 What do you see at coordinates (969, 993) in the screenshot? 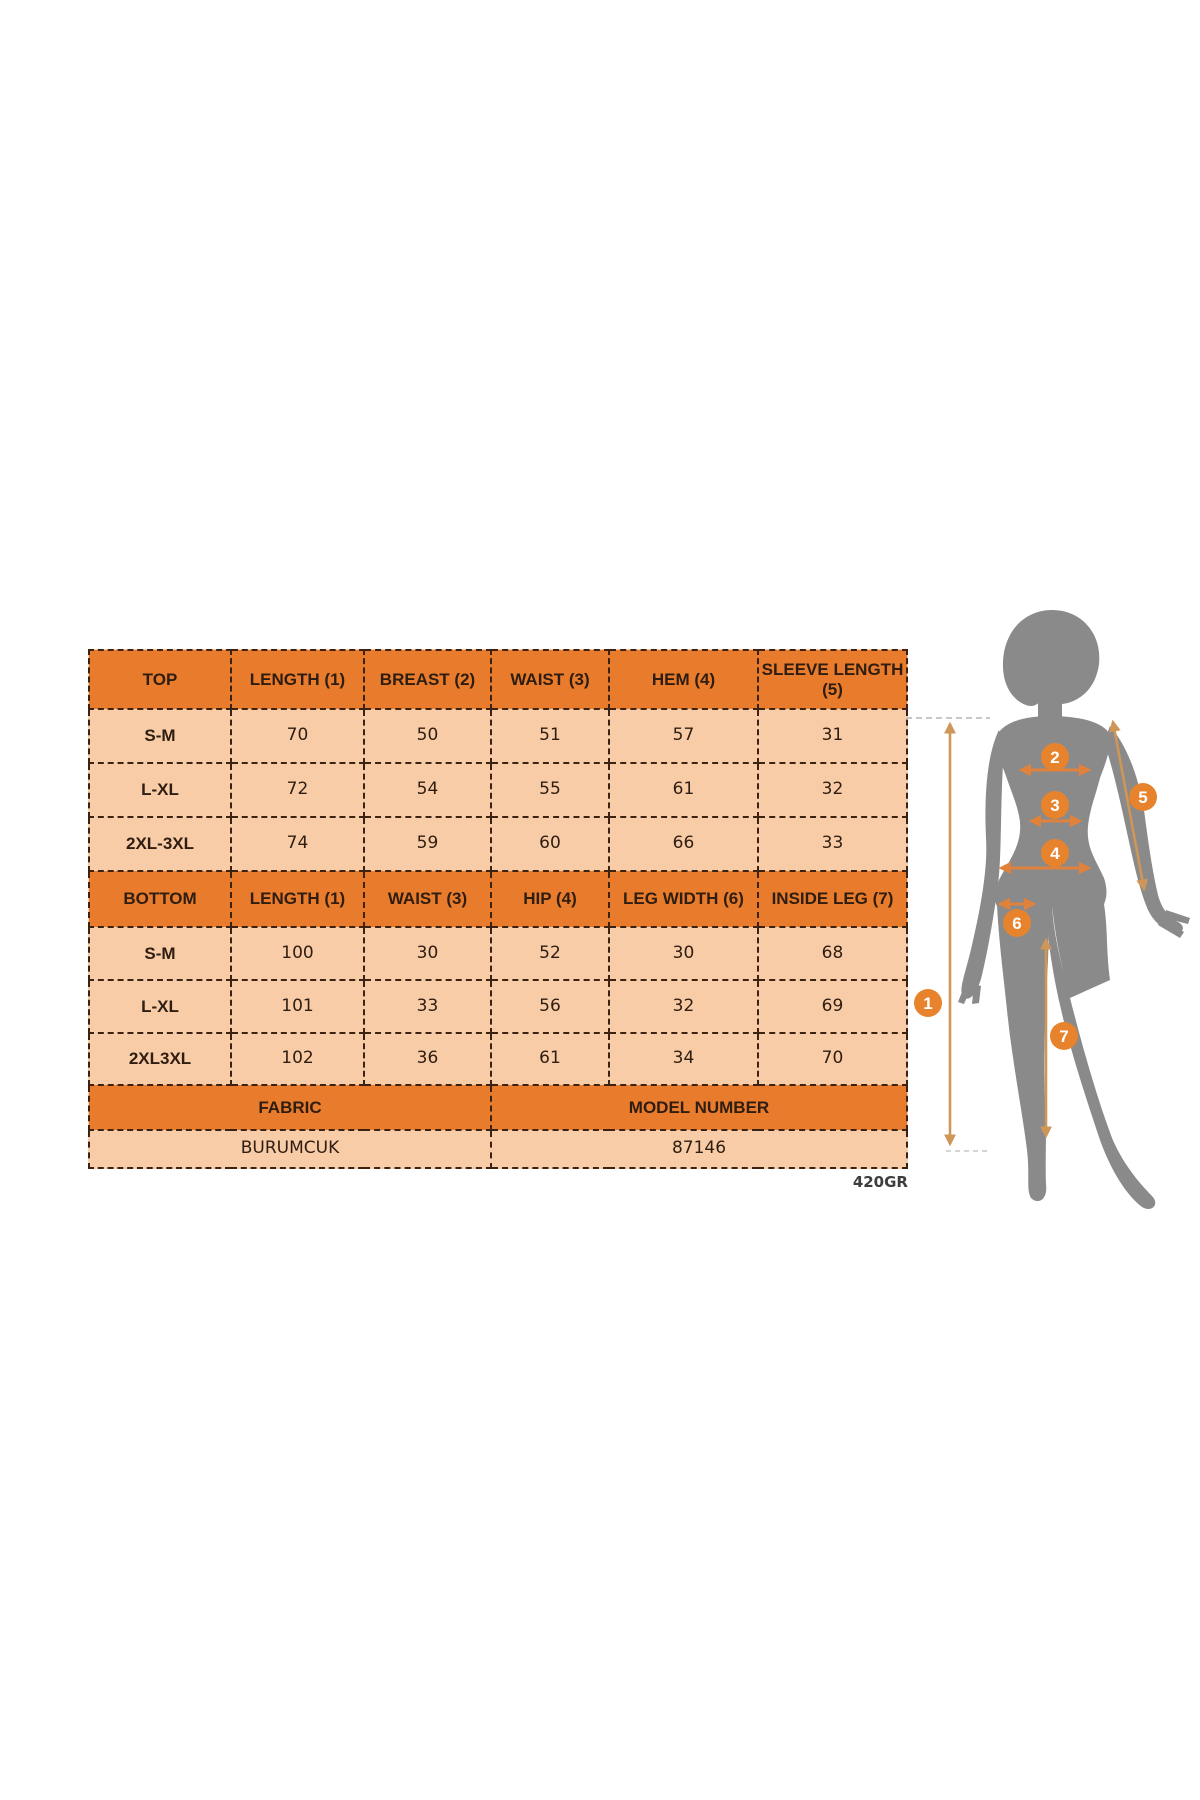
I see `silhouette-left-fingers` at bounding box center [969, 993].